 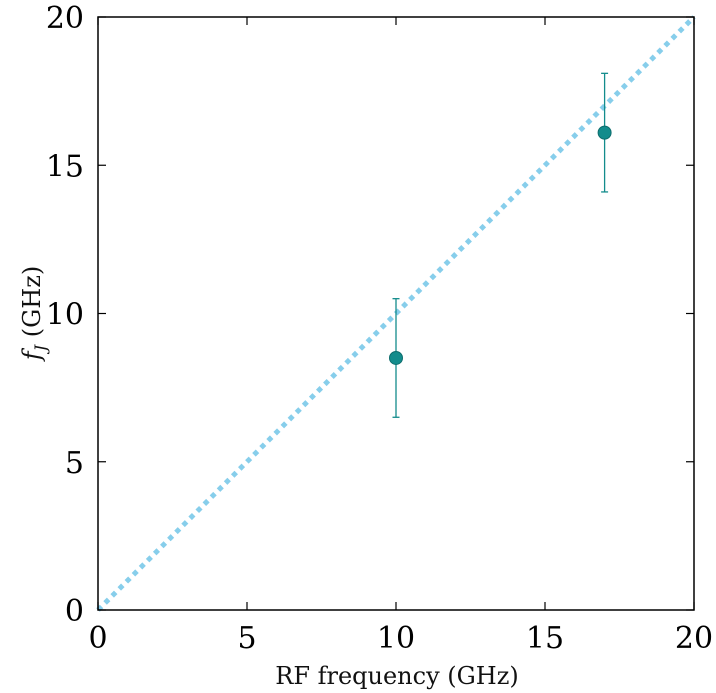 What do you see at coordinates (694, 638) in the screenshot?
I see `x-tick-label: 20` at bounding box center [694, 638].